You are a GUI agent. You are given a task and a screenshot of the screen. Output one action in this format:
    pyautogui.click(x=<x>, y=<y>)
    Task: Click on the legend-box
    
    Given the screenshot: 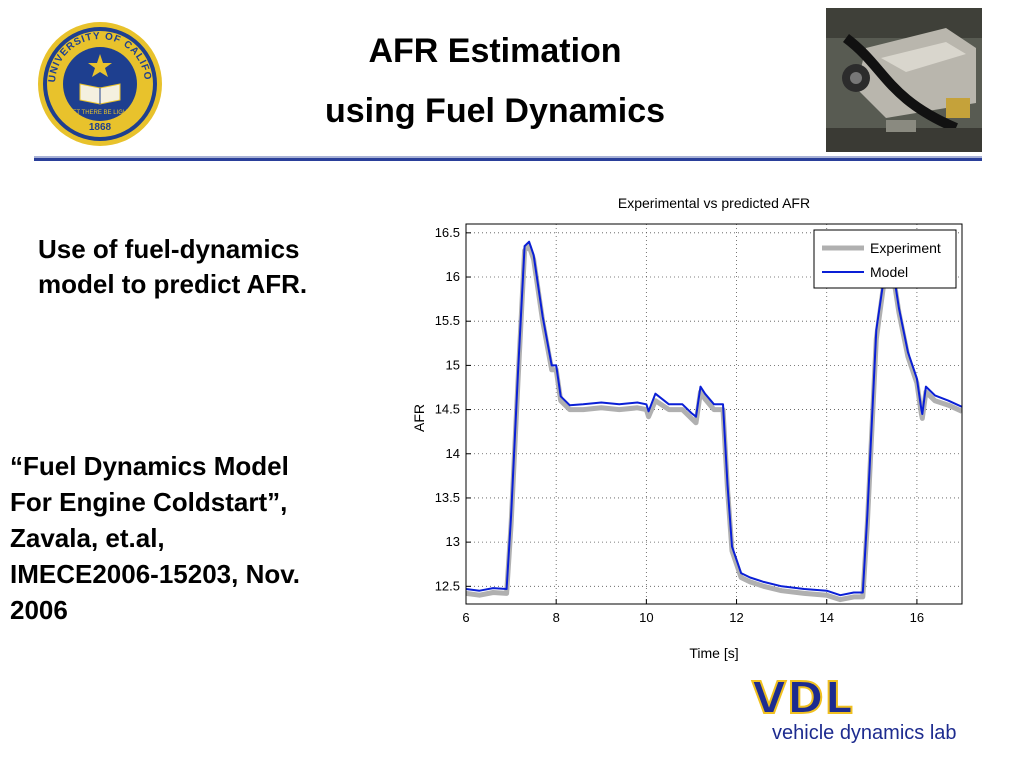 What is the action you would take?
    pyautogui.click(x=885, y=259)
    